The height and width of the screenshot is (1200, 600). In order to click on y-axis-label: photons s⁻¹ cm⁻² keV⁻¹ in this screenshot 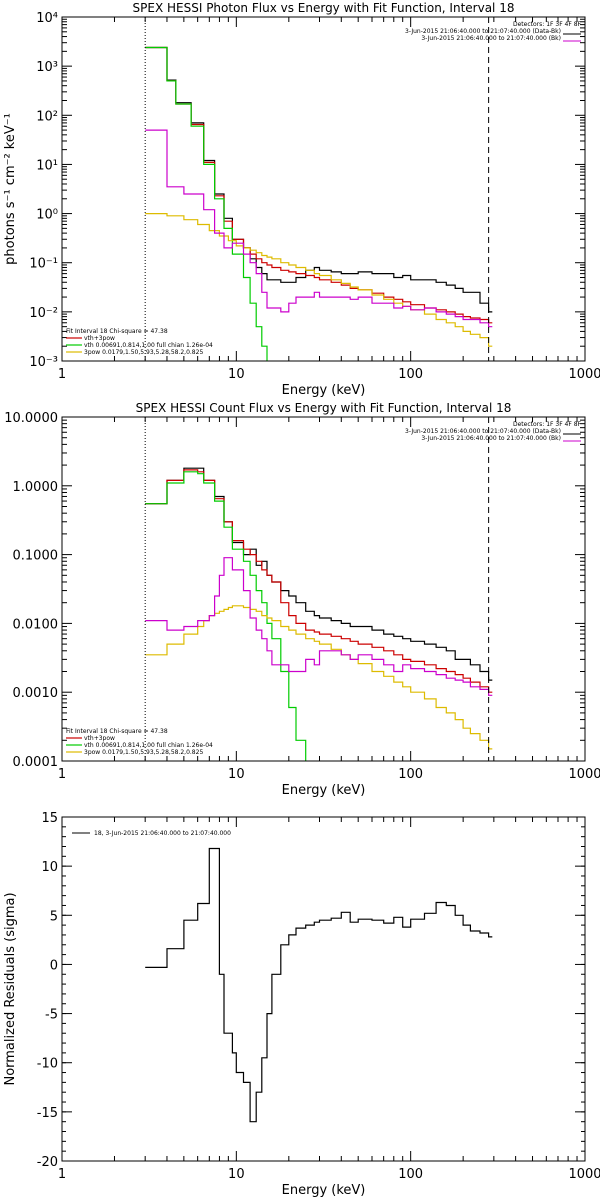, I will do `click(10, 189)`.